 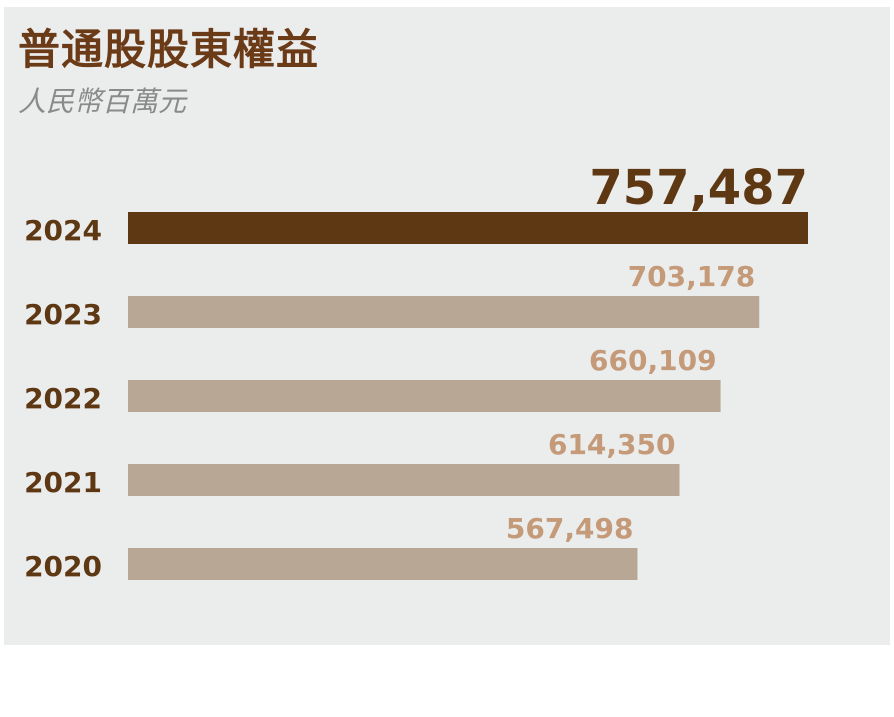 What do you see at coordinates (63, 398) in the screenshot?
I see `category-label-2022: 2022` at bounding box center [63, 398].